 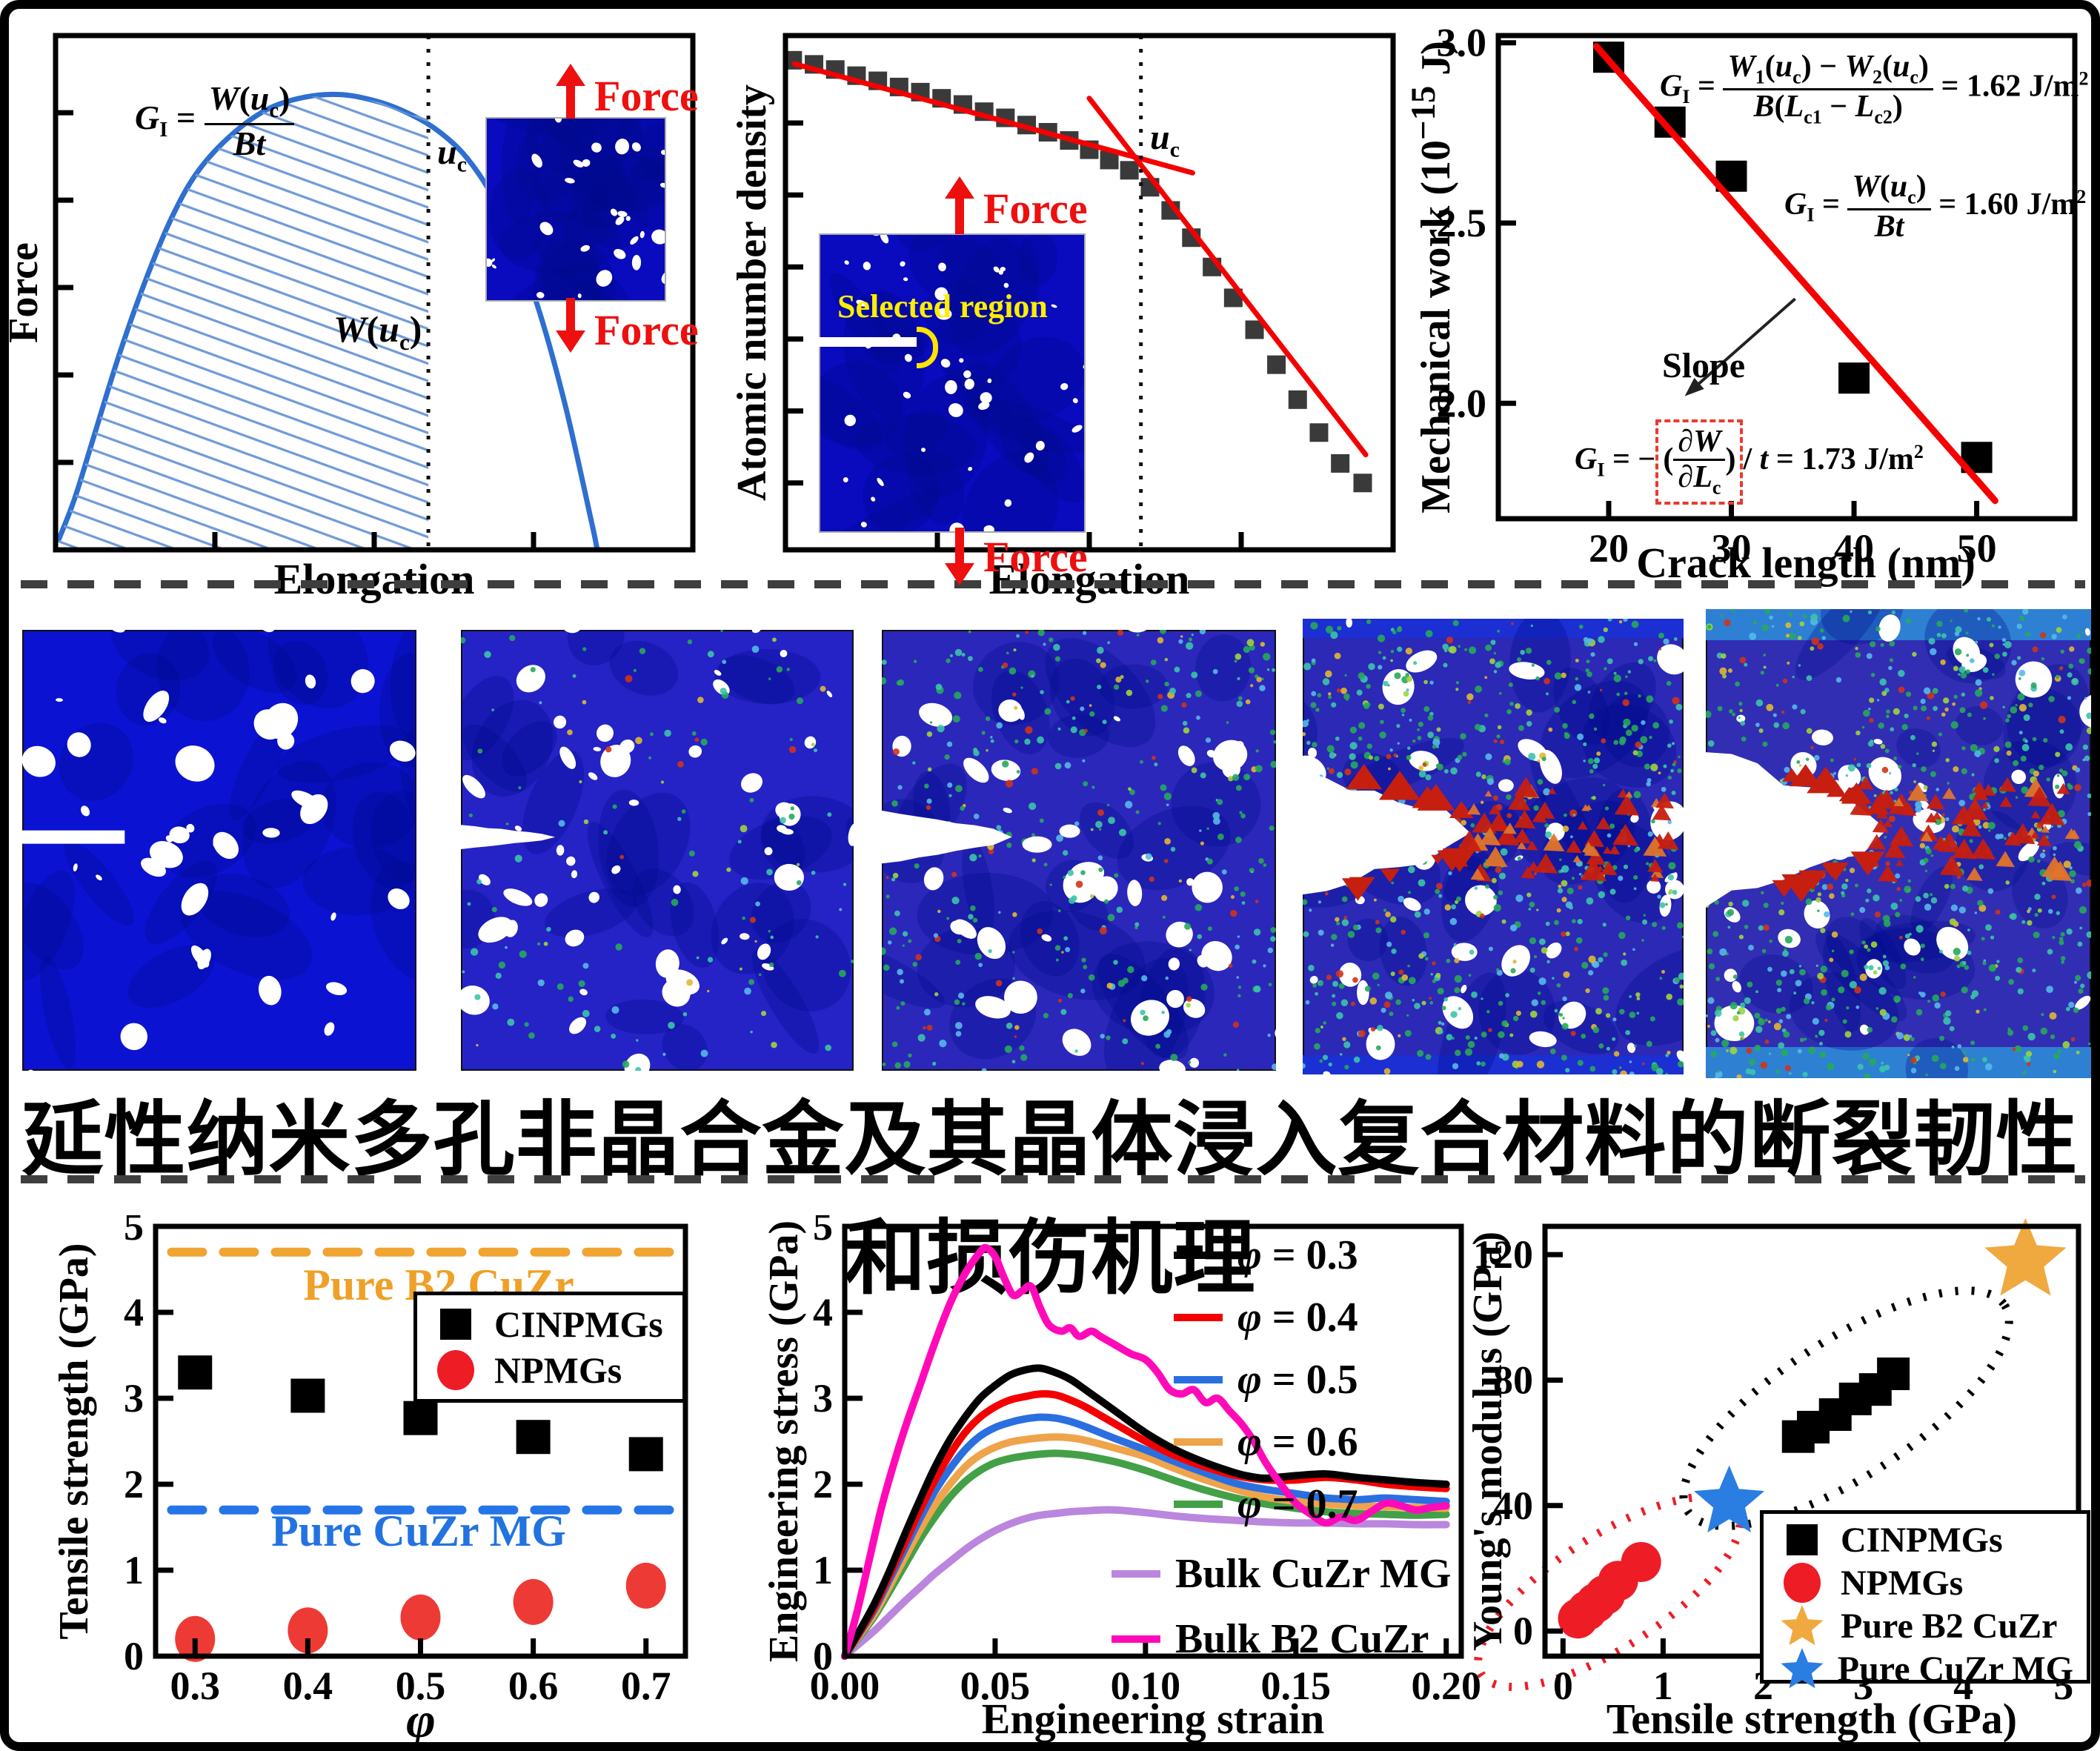 What do you see at coordinates (374, 579) in the screenshot?
I see `force-x-axis-label: Elongation` at bounding box center [374, 579].